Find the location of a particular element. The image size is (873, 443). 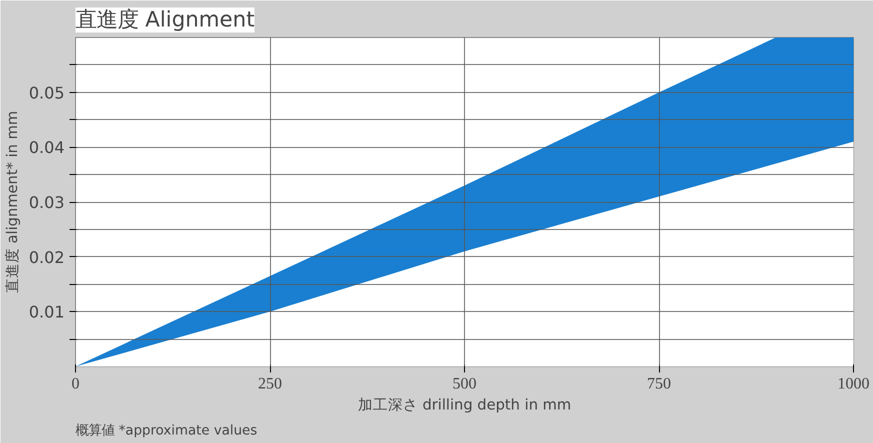

y-tick-label: 0.04 is located at coordinates (46, 148).